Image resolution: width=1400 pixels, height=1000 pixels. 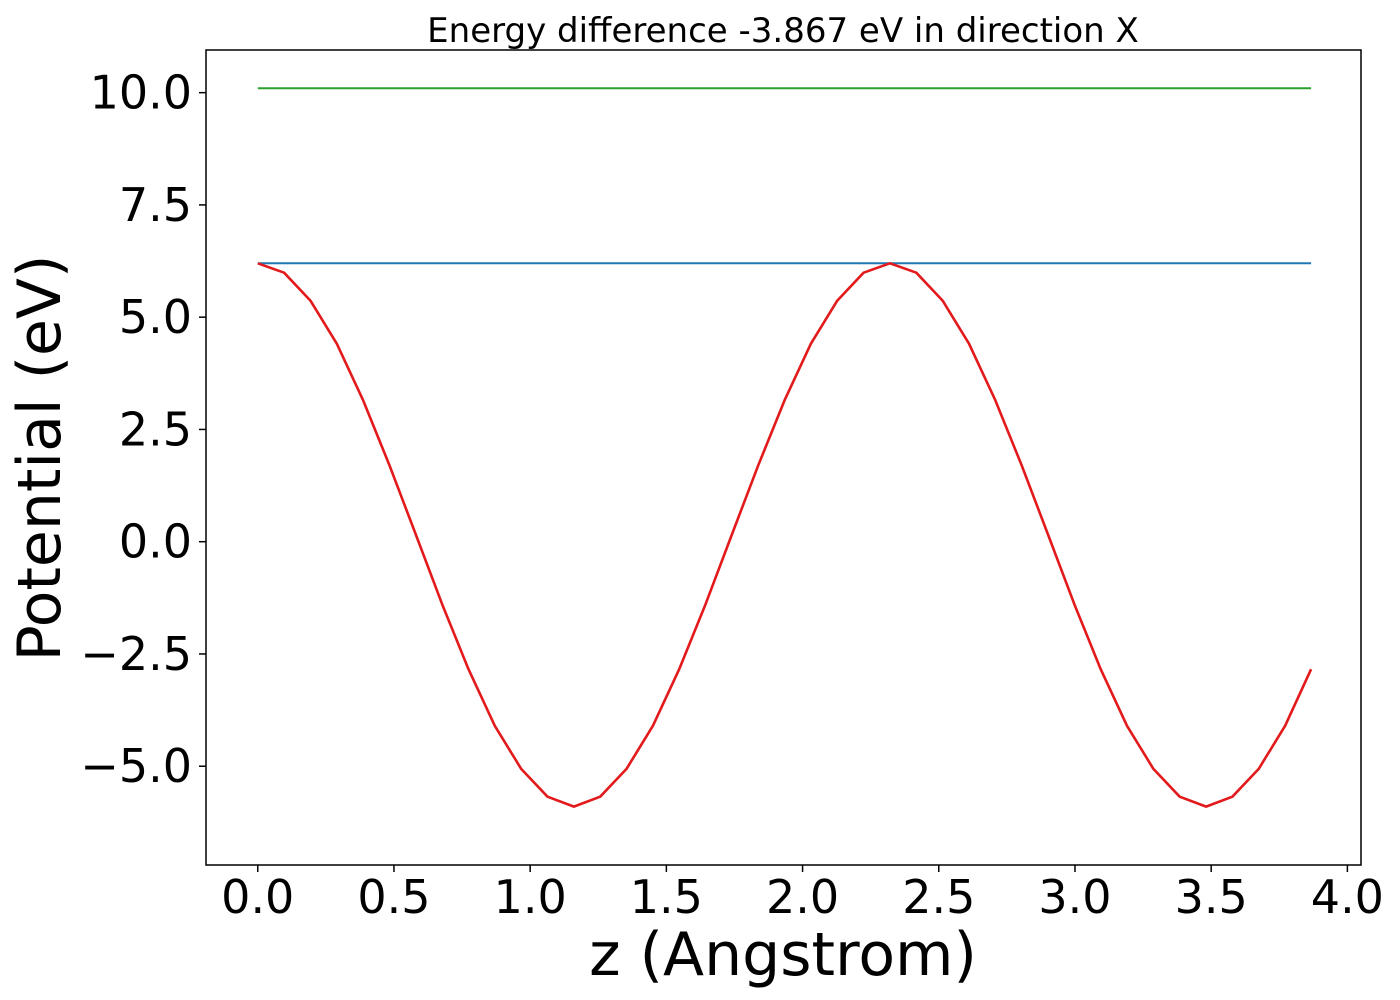 I want to click on x-tick-label: 0.5, so click(x=393, y=897).